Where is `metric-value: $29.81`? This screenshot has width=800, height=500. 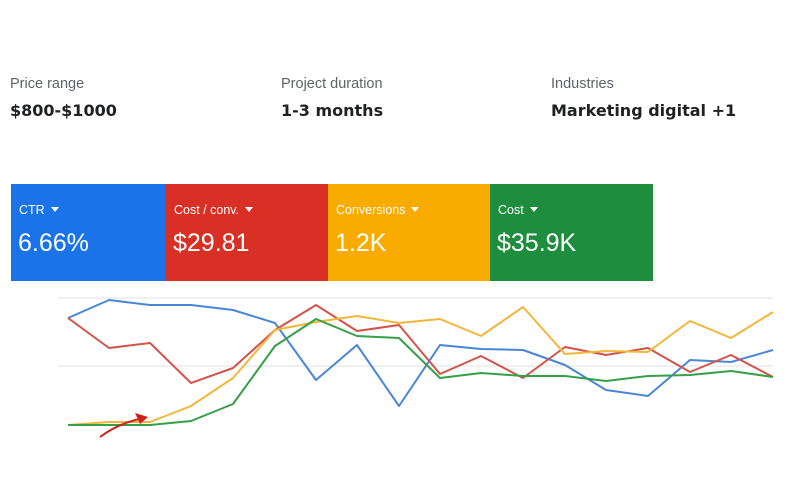
metric-value: $29.81 is located at coordinates (211, 243).